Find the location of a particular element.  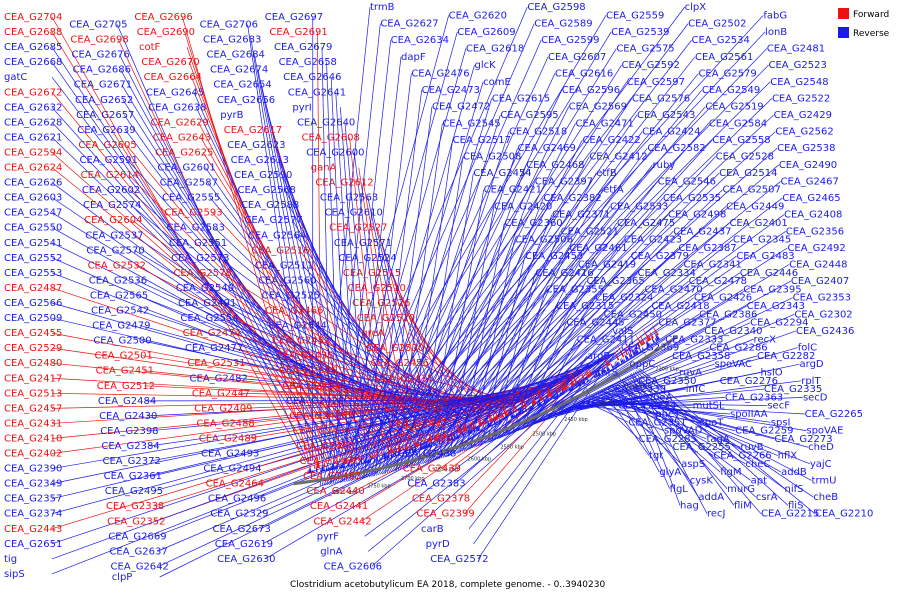

gene-label: CEA_G2496 is located at coordinates (237, 499).